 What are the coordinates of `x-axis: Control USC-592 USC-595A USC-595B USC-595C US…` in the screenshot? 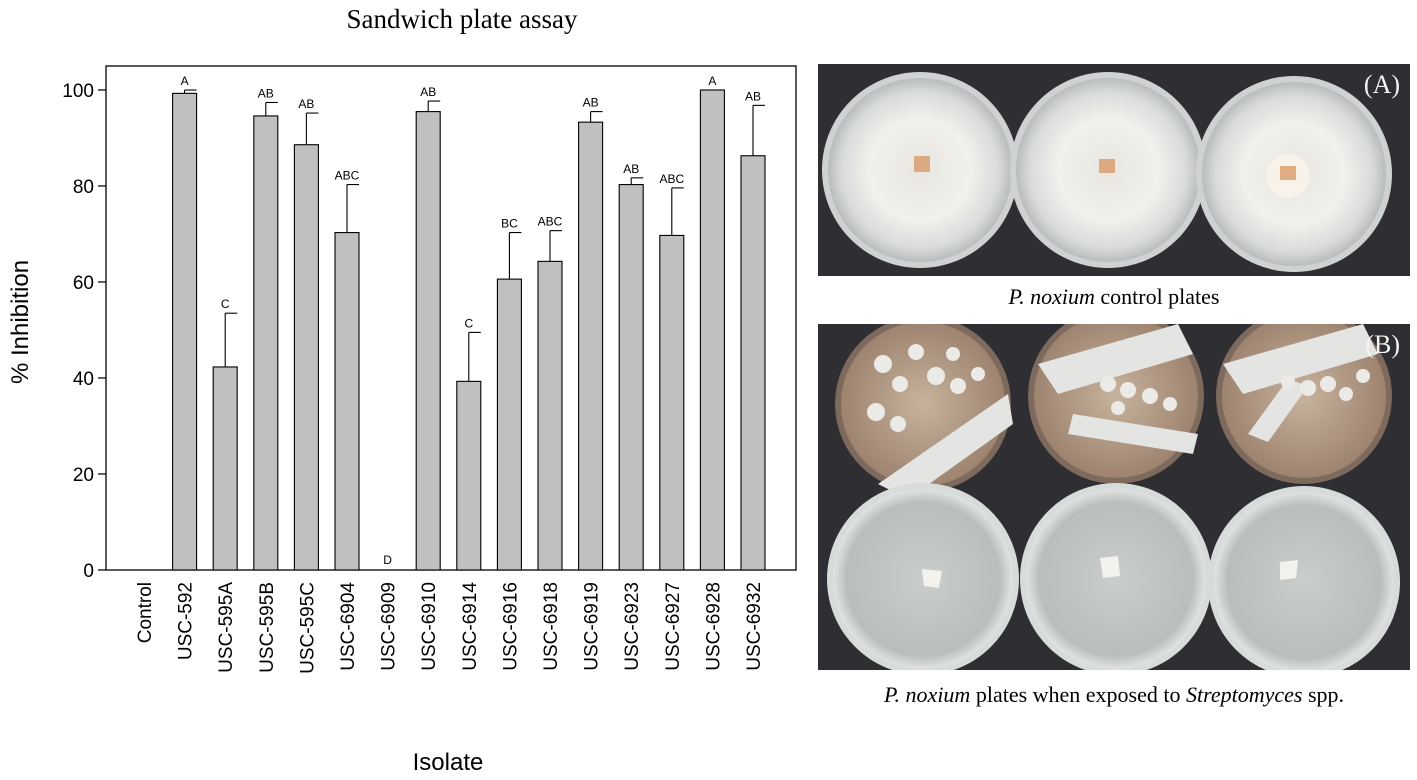 It's located at (450, 628).